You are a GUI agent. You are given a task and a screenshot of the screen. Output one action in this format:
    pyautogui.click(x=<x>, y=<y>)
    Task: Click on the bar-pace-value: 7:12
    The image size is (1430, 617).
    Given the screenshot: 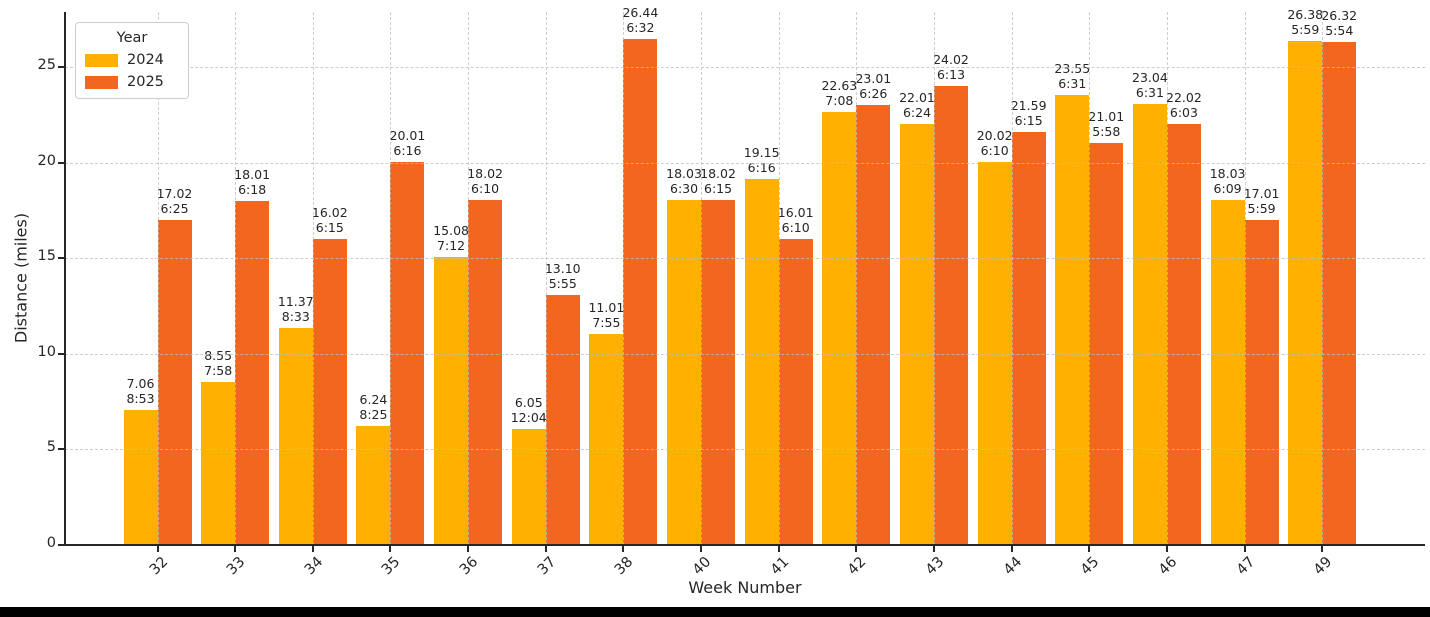 What is the action you would take?
    pyautogui.click(x=451, y=245)
    